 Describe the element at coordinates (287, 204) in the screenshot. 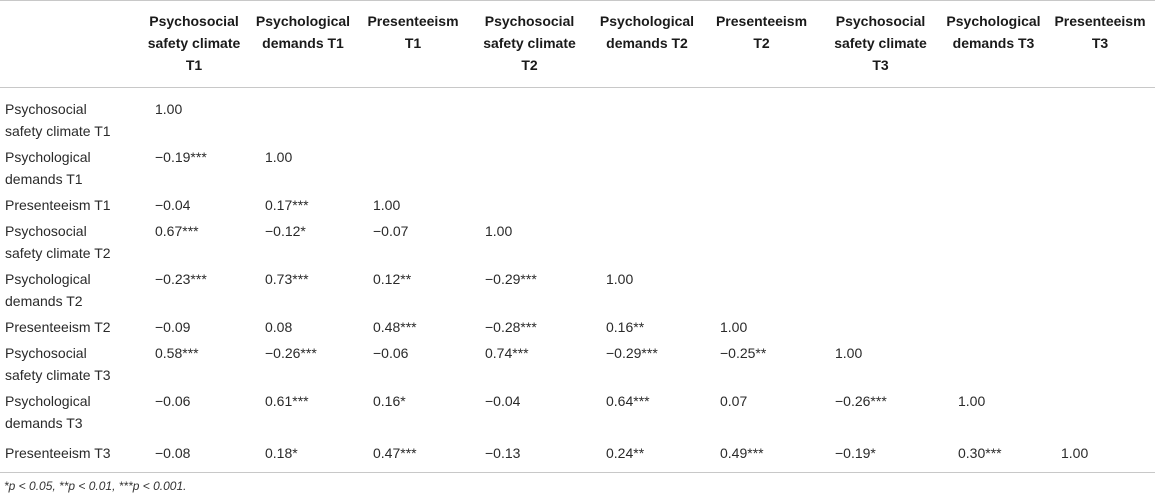

I see `correlation-cell: 0.17***` at that location.